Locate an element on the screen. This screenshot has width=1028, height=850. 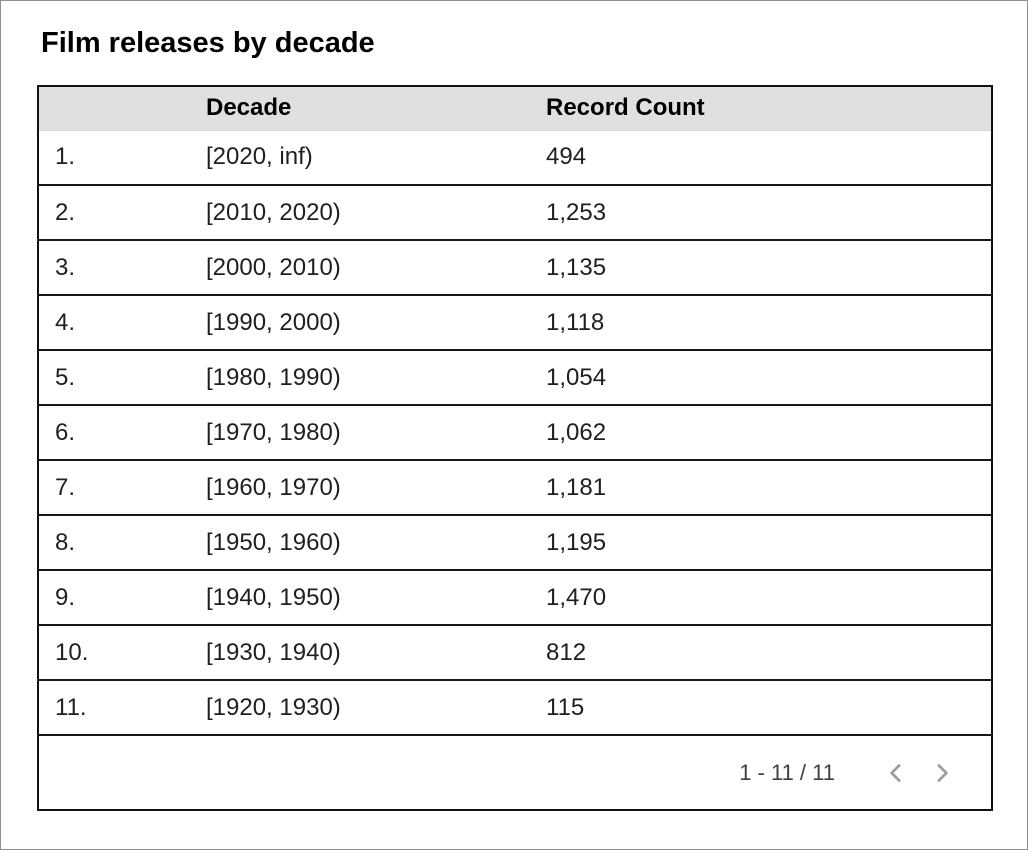
decade-cell: [1990, 2000) is located at coordinates (376, 323).